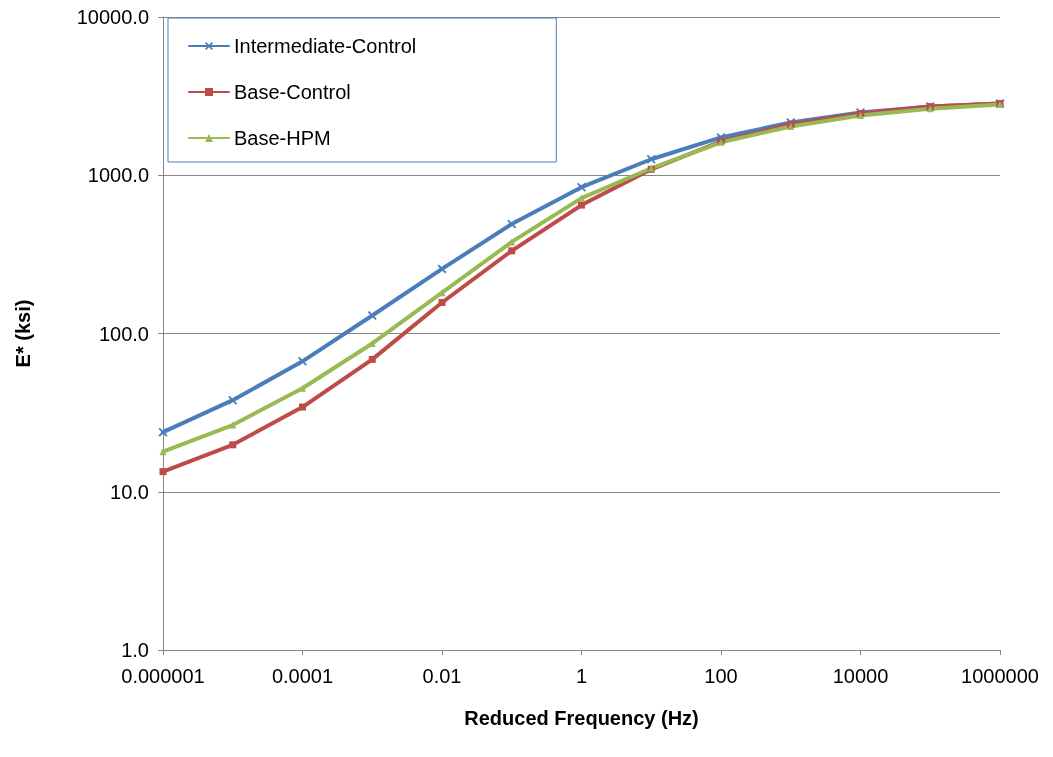 The image size is (1053, 757). What do you see at coordinates (118, 175) in the screenshot?
I see `y-tick-label: 1000.0` at bounding box center [118, 175].